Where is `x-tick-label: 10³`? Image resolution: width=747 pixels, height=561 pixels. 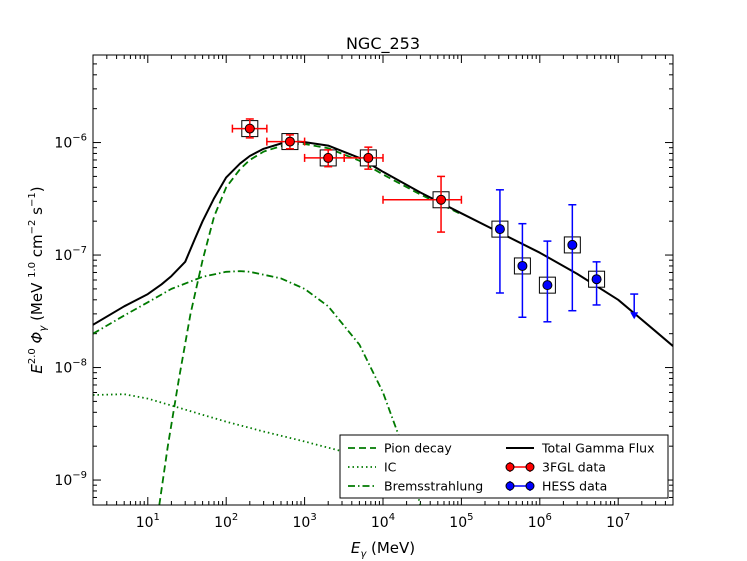
x-tick-label: 10³ is located at coordinates (304, 521).